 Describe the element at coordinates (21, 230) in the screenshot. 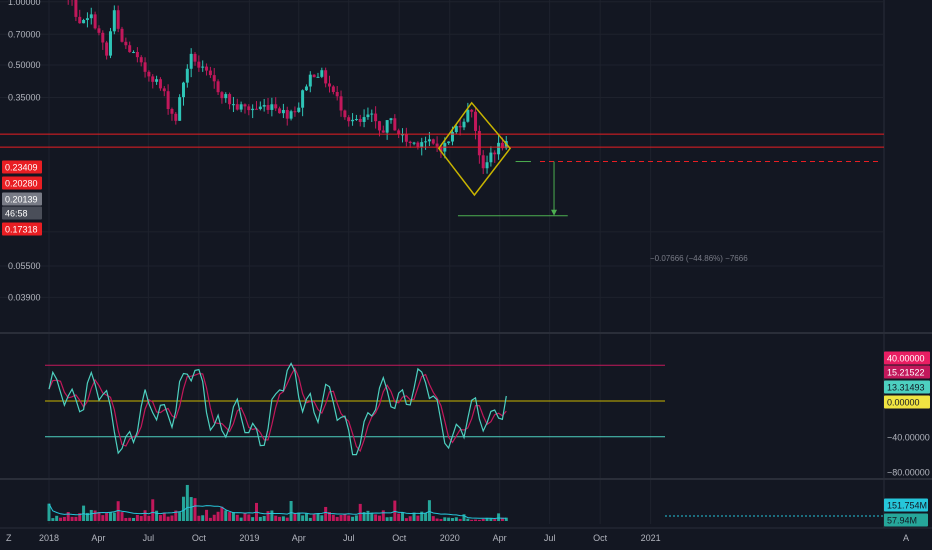

I see `price-tag: 0.17318` at that location.